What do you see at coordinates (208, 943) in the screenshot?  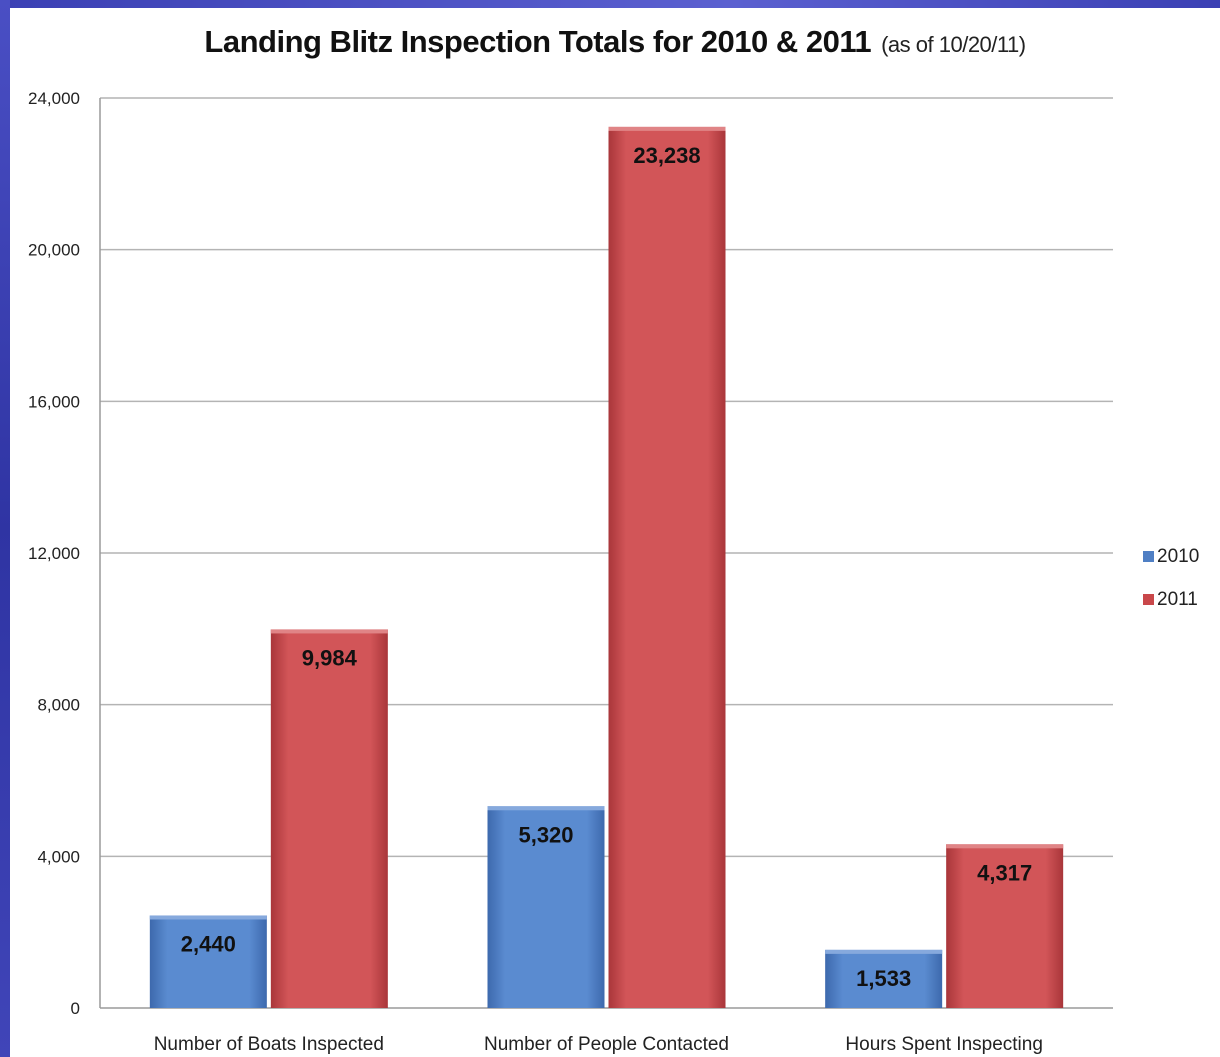 I see `data-label: 2,440` at bounding box center [208, 943].